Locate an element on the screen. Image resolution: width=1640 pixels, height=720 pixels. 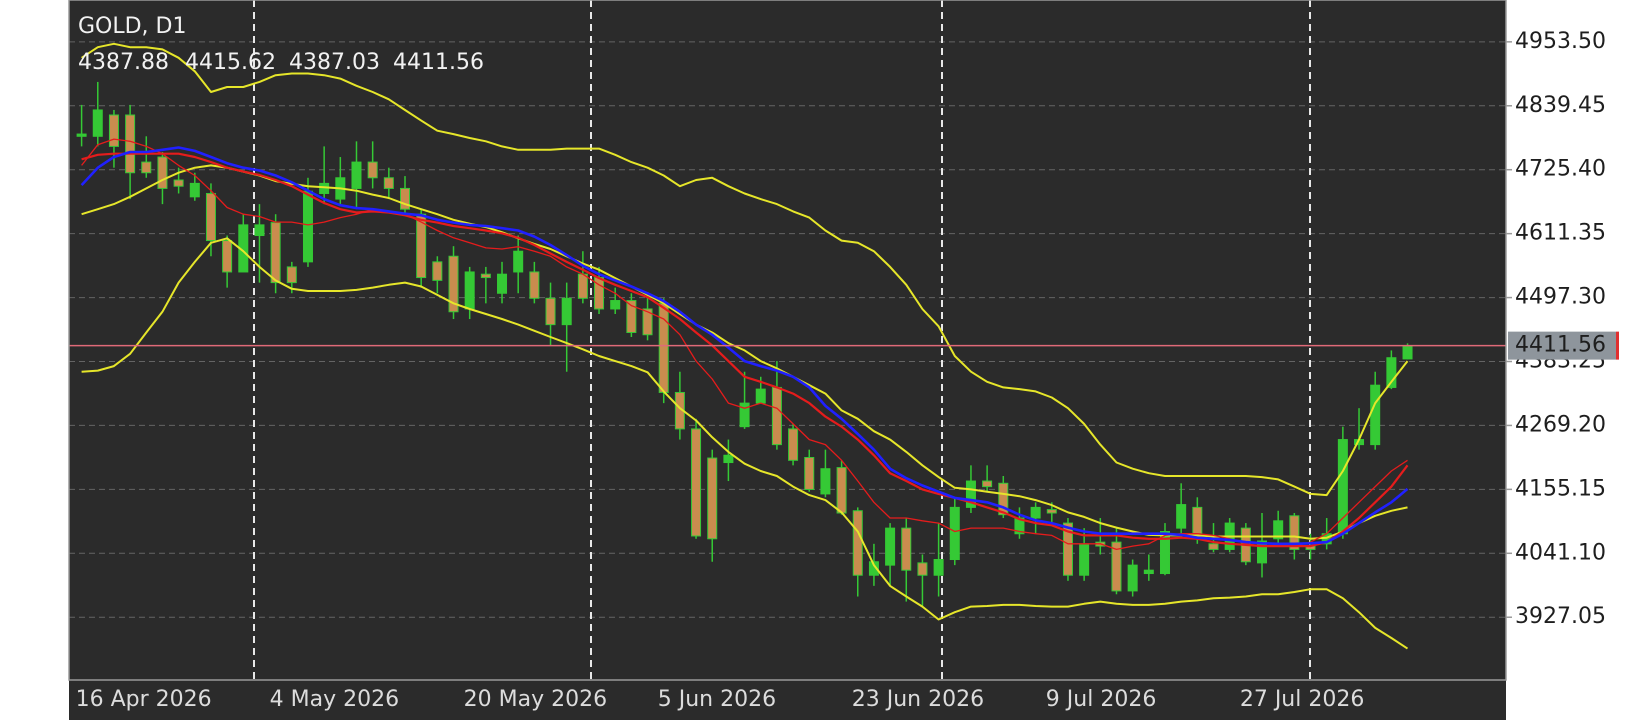
y-tick-label: 4953.50 is located at coordinates (1560, 41).